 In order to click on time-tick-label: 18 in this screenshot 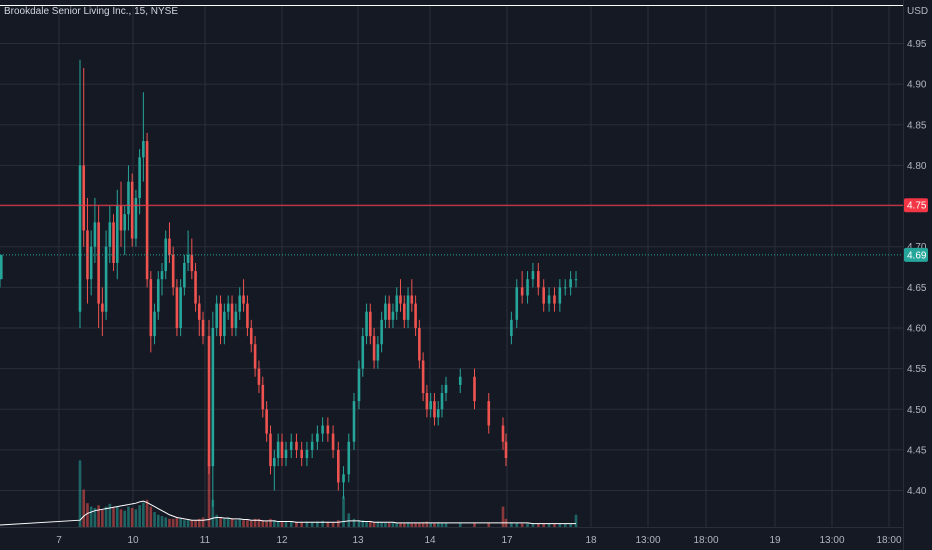, I will do `click(591, 540)`.